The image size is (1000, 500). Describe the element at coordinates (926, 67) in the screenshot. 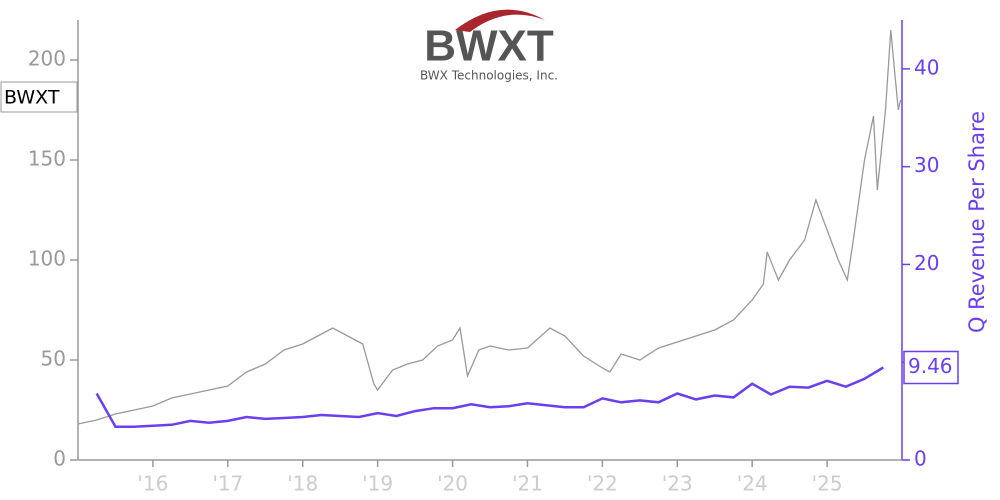

I see `y2-tick-label: 40` at that location.